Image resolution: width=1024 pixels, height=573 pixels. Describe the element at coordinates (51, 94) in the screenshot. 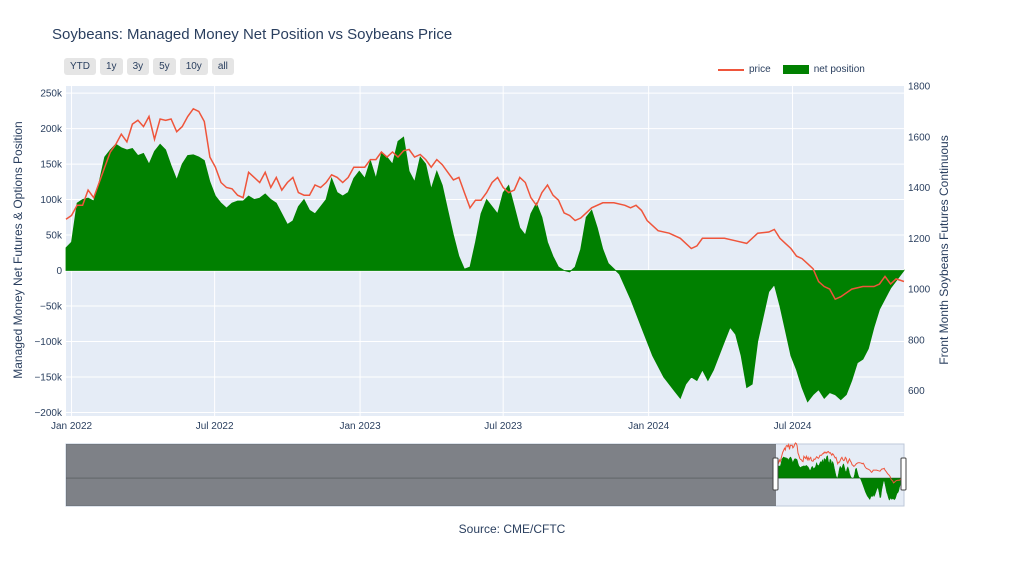

I see `y-tick-label: 250k` at that location.